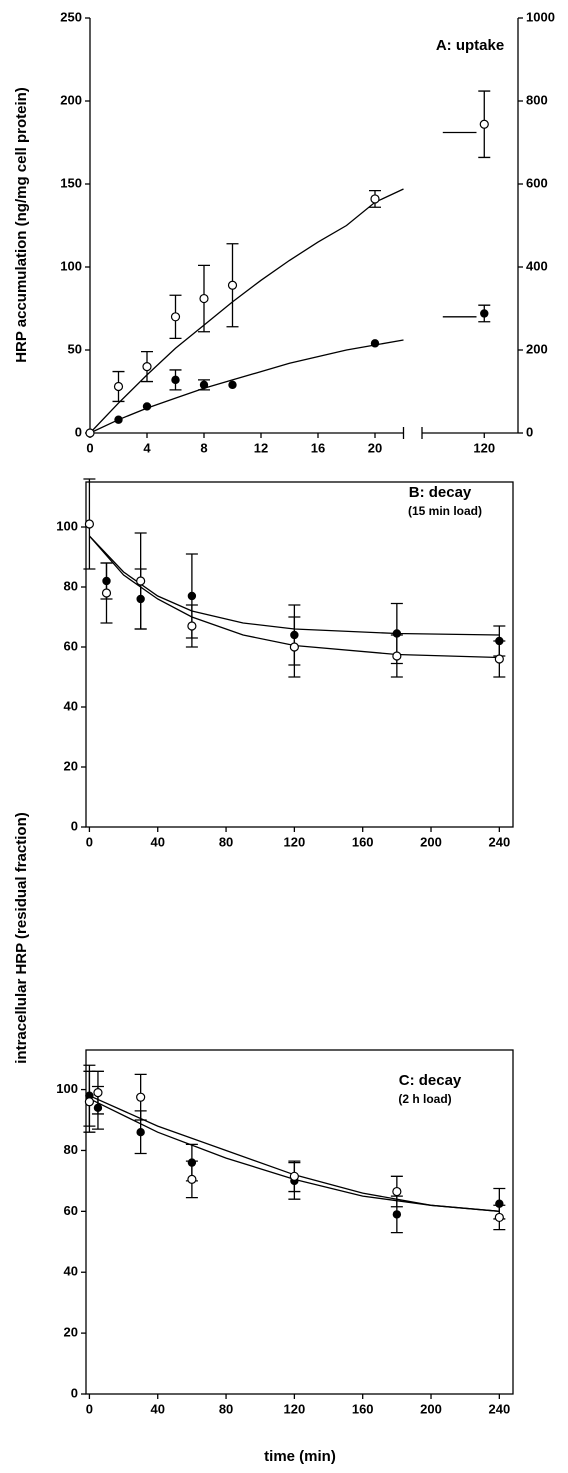  Describe the element at coordinates (375, 447) in the screenshot. I see `x-tick-label: 20` at that location.